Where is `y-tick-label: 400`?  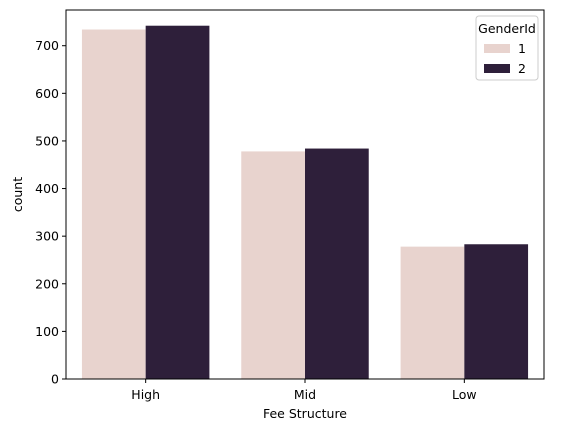
y-tick-label: 400 is located at coordinates (47, 188).